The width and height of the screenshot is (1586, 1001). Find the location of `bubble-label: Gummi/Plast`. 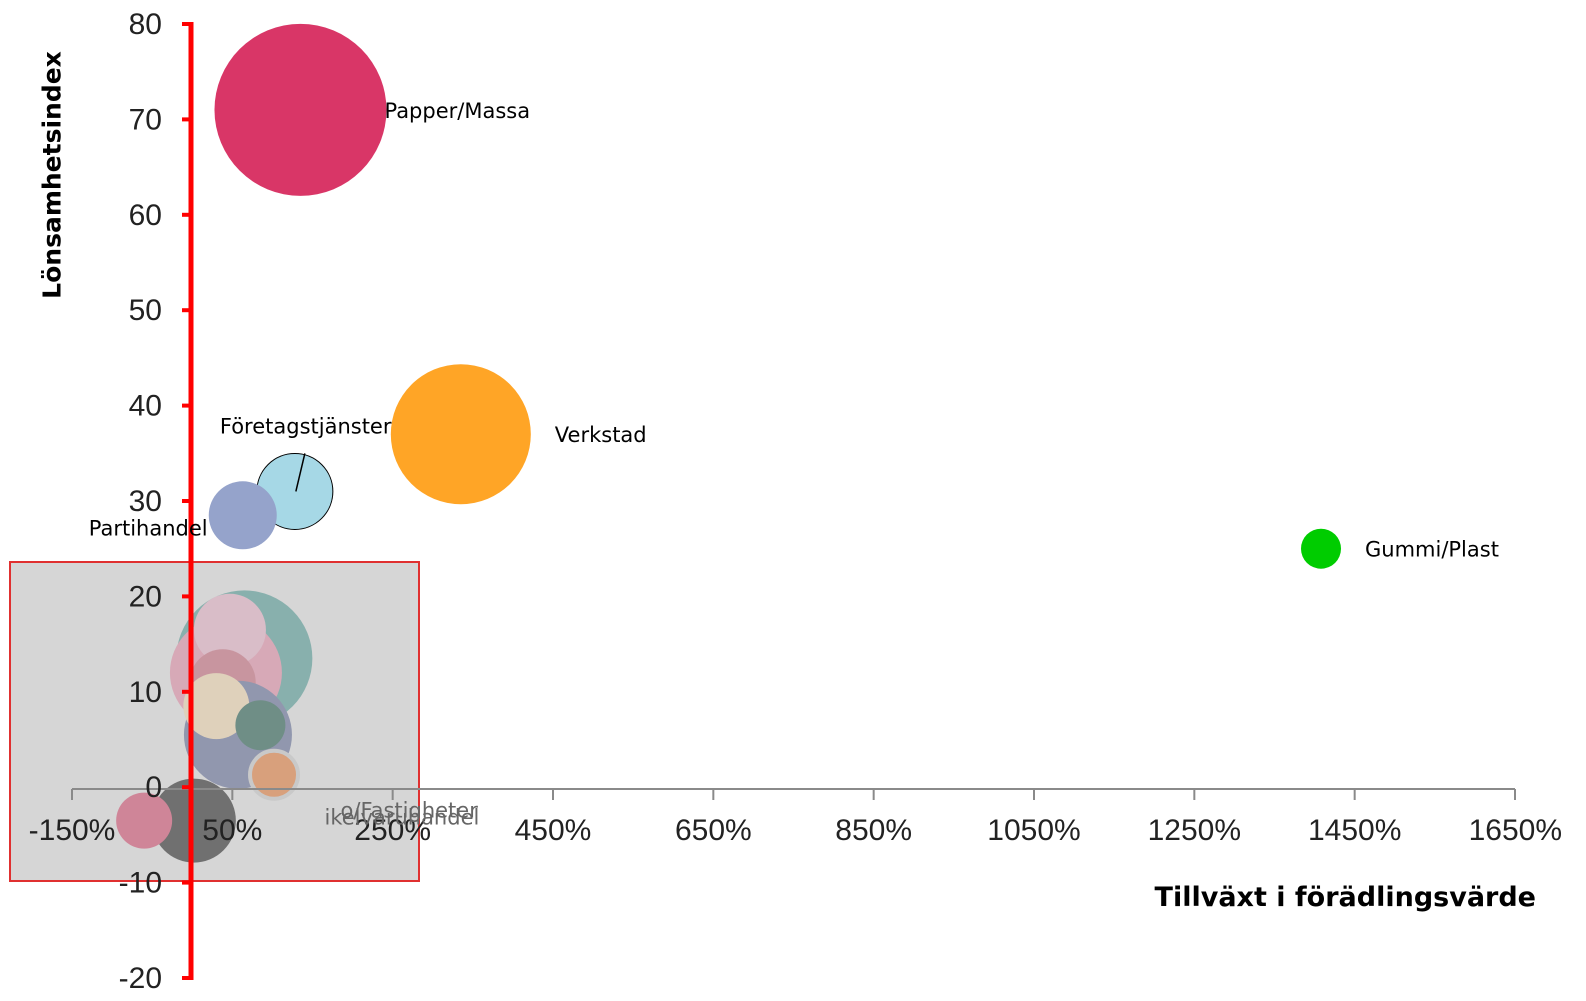

bubble-label: Gummi/Plast is located at coordinates (1432, 550).